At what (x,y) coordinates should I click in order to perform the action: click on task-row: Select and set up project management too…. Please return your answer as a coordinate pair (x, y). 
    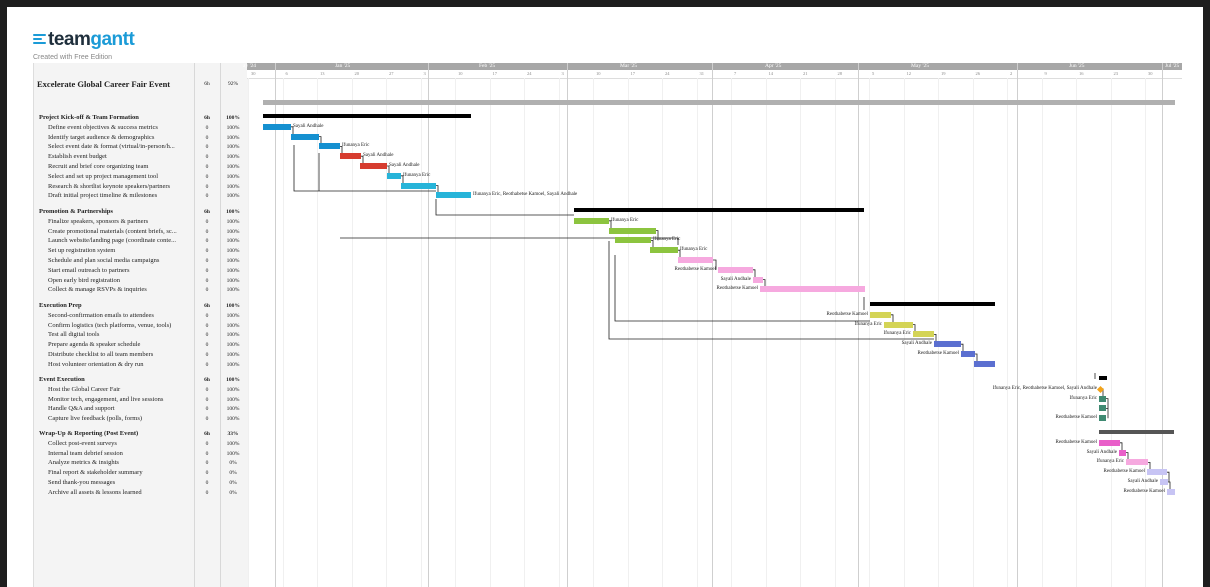
    Looking at the image, I should click on (141, 177).